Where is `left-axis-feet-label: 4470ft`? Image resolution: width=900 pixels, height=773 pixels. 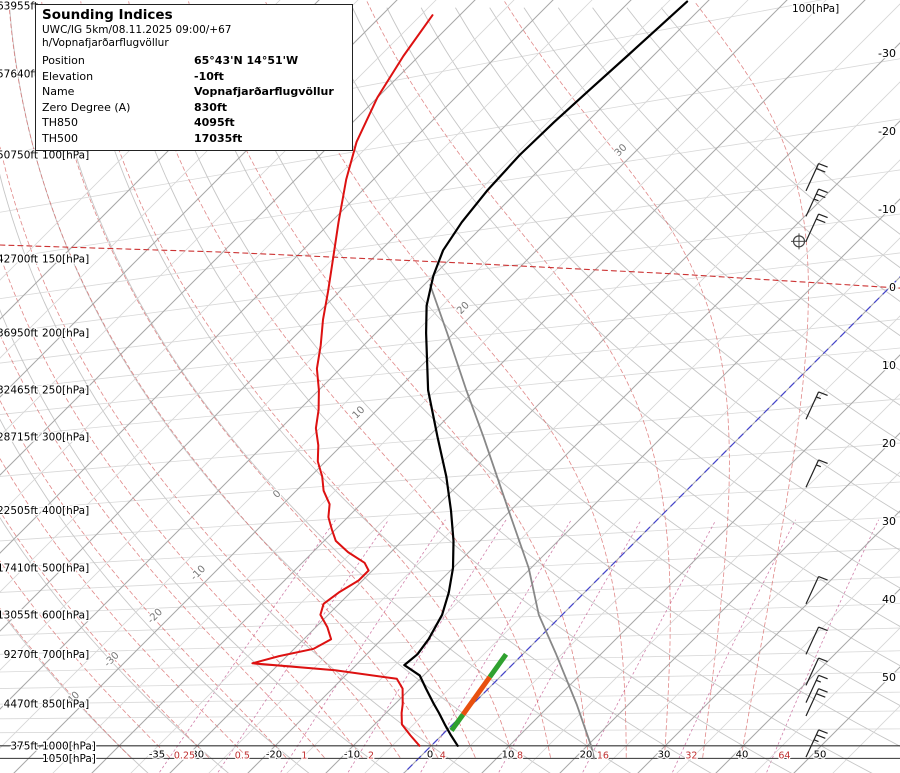
left-axis-feet-label: 4470ft is located at coordinates (21, 705).